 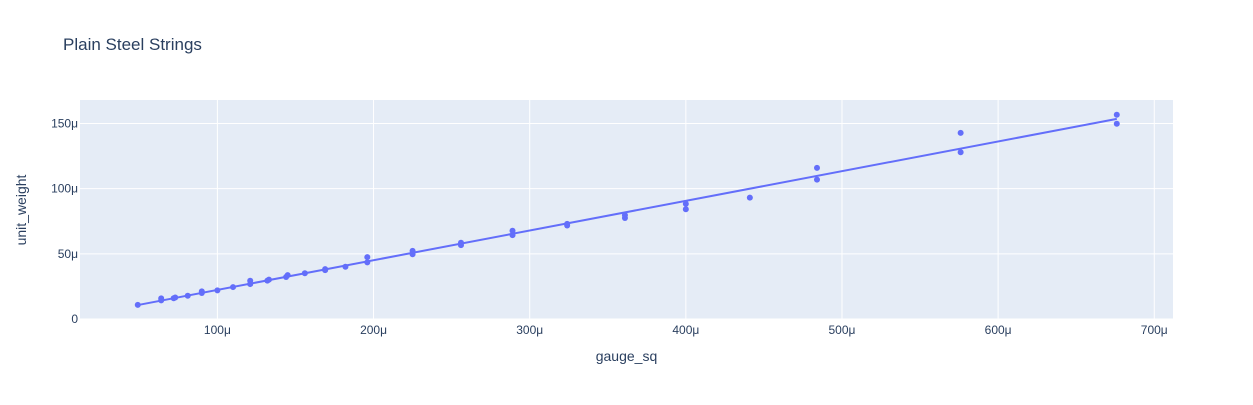 I want to click on y-axis-title: unit_weight, so click(x=21, y=209).